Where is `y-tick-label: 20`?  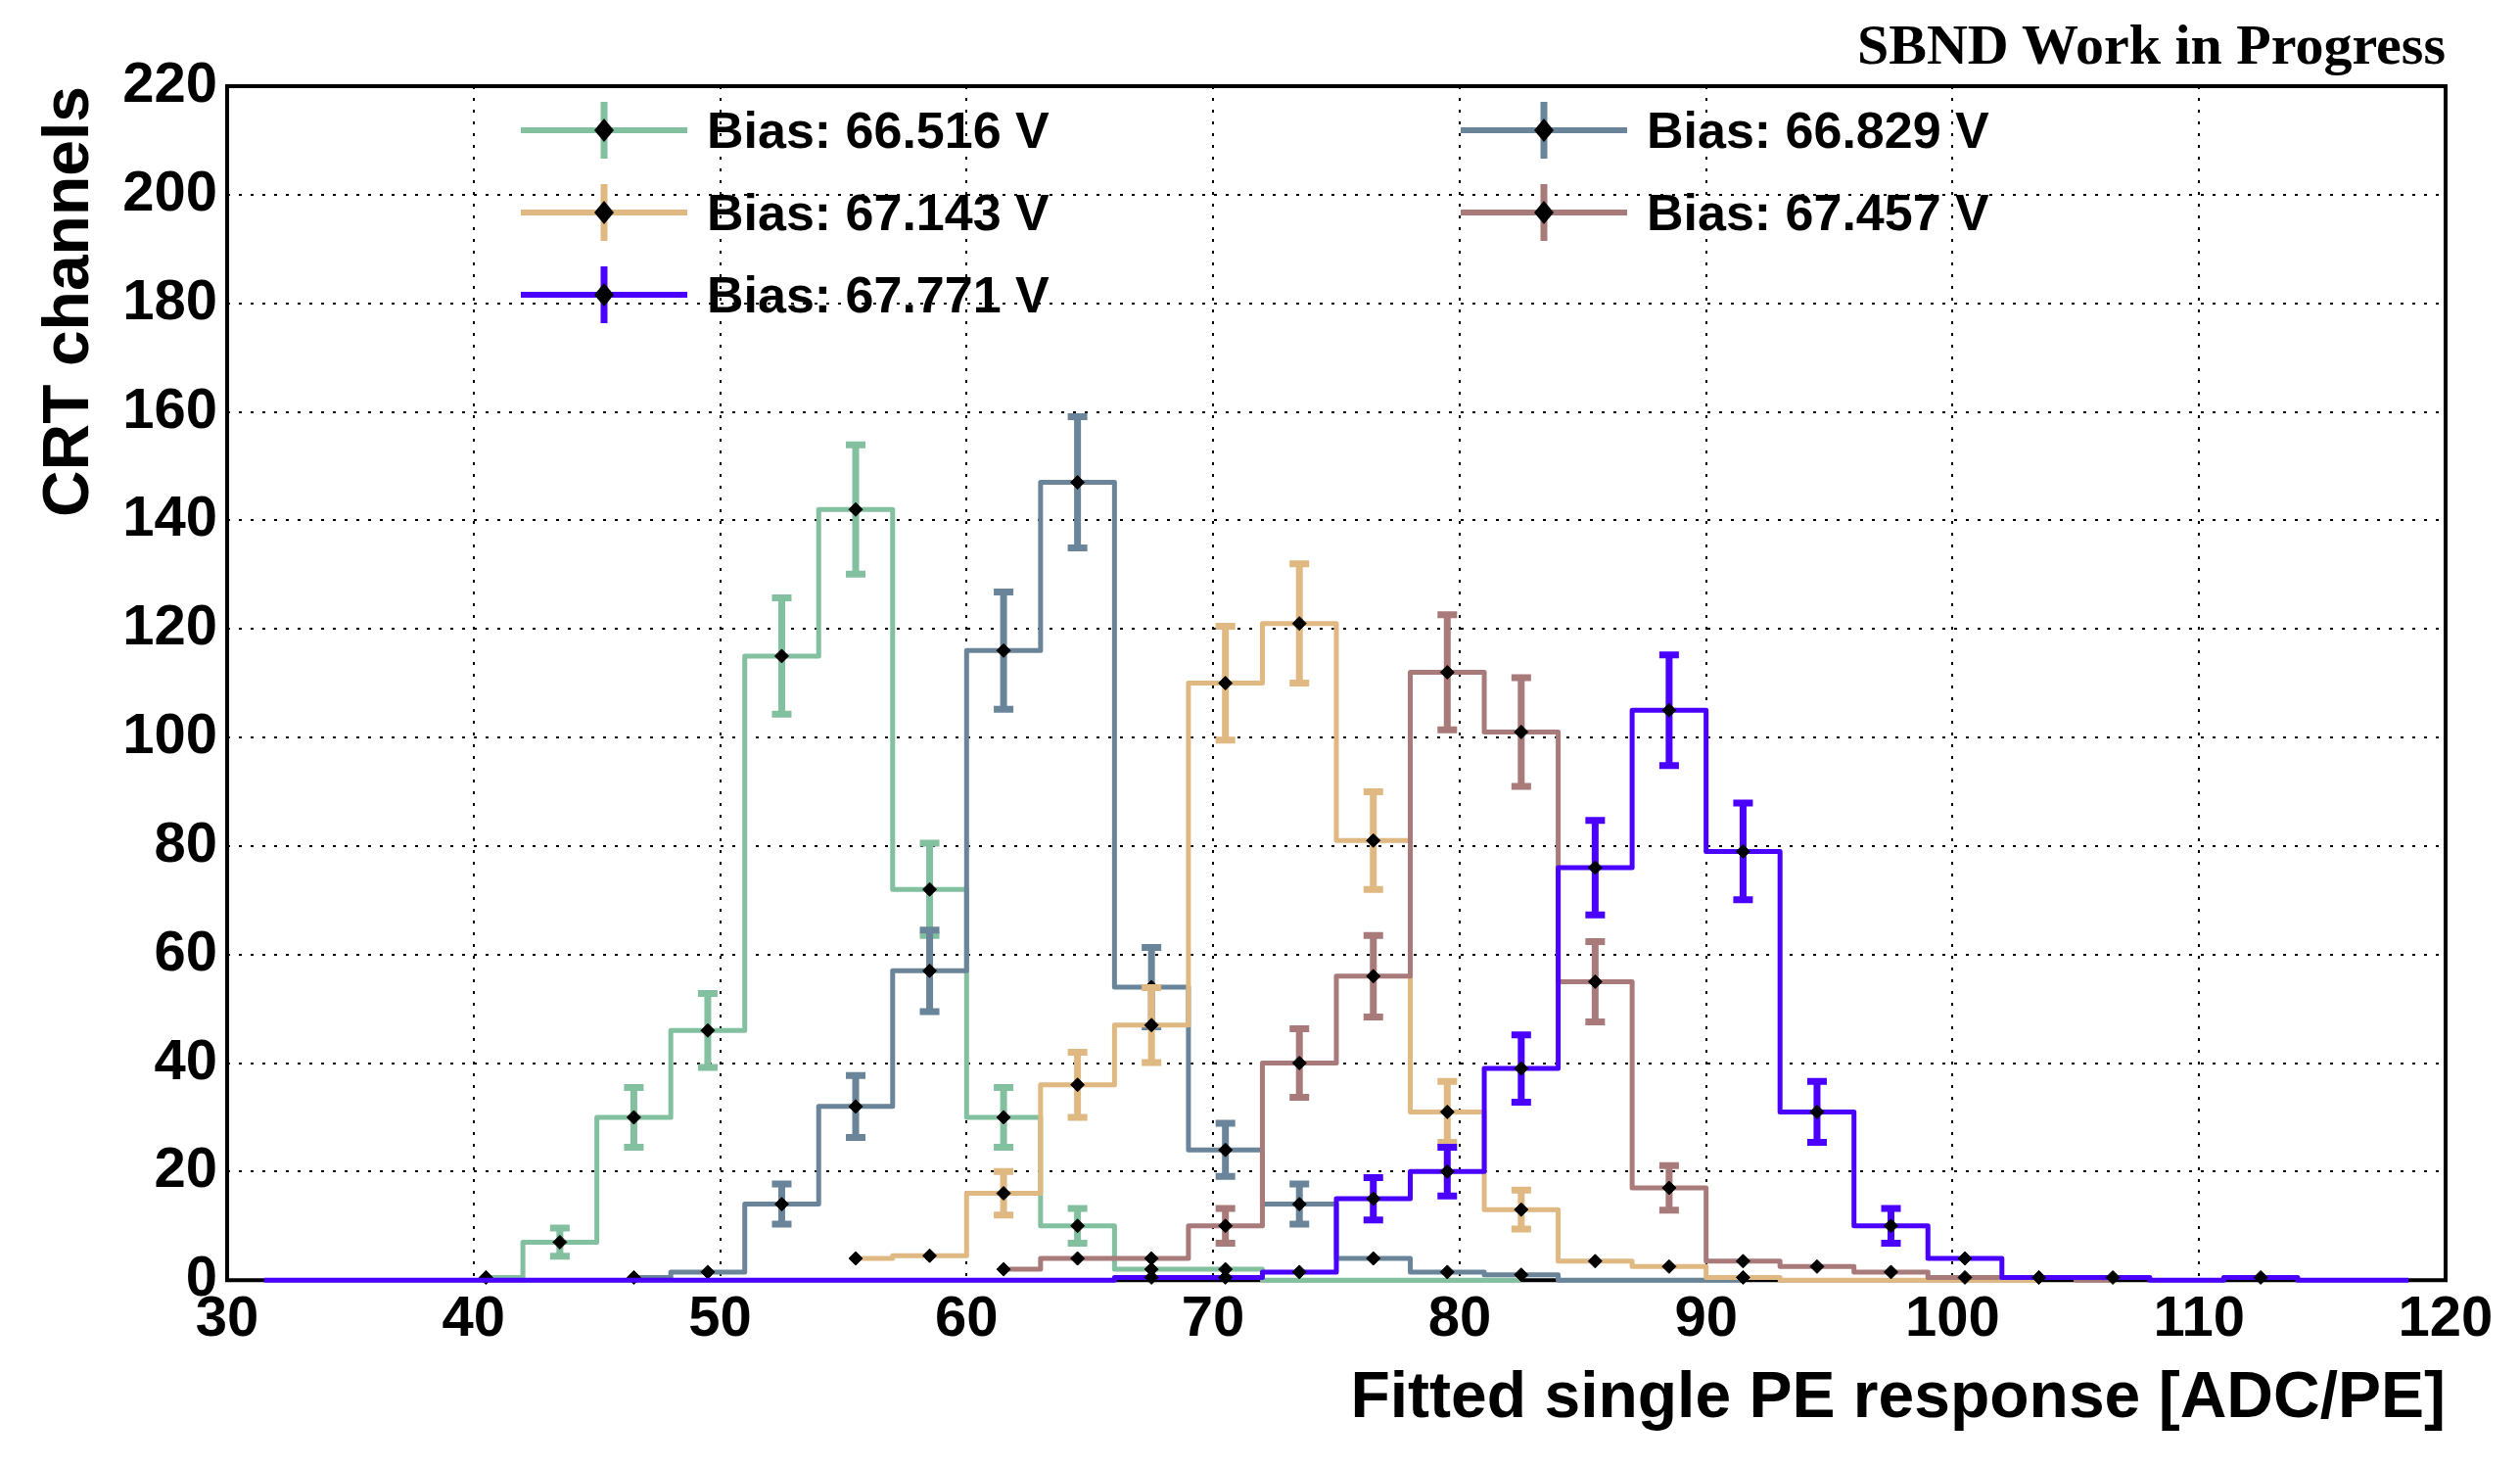 y-tick-label: 20 is located at coordinates (185, 1167).